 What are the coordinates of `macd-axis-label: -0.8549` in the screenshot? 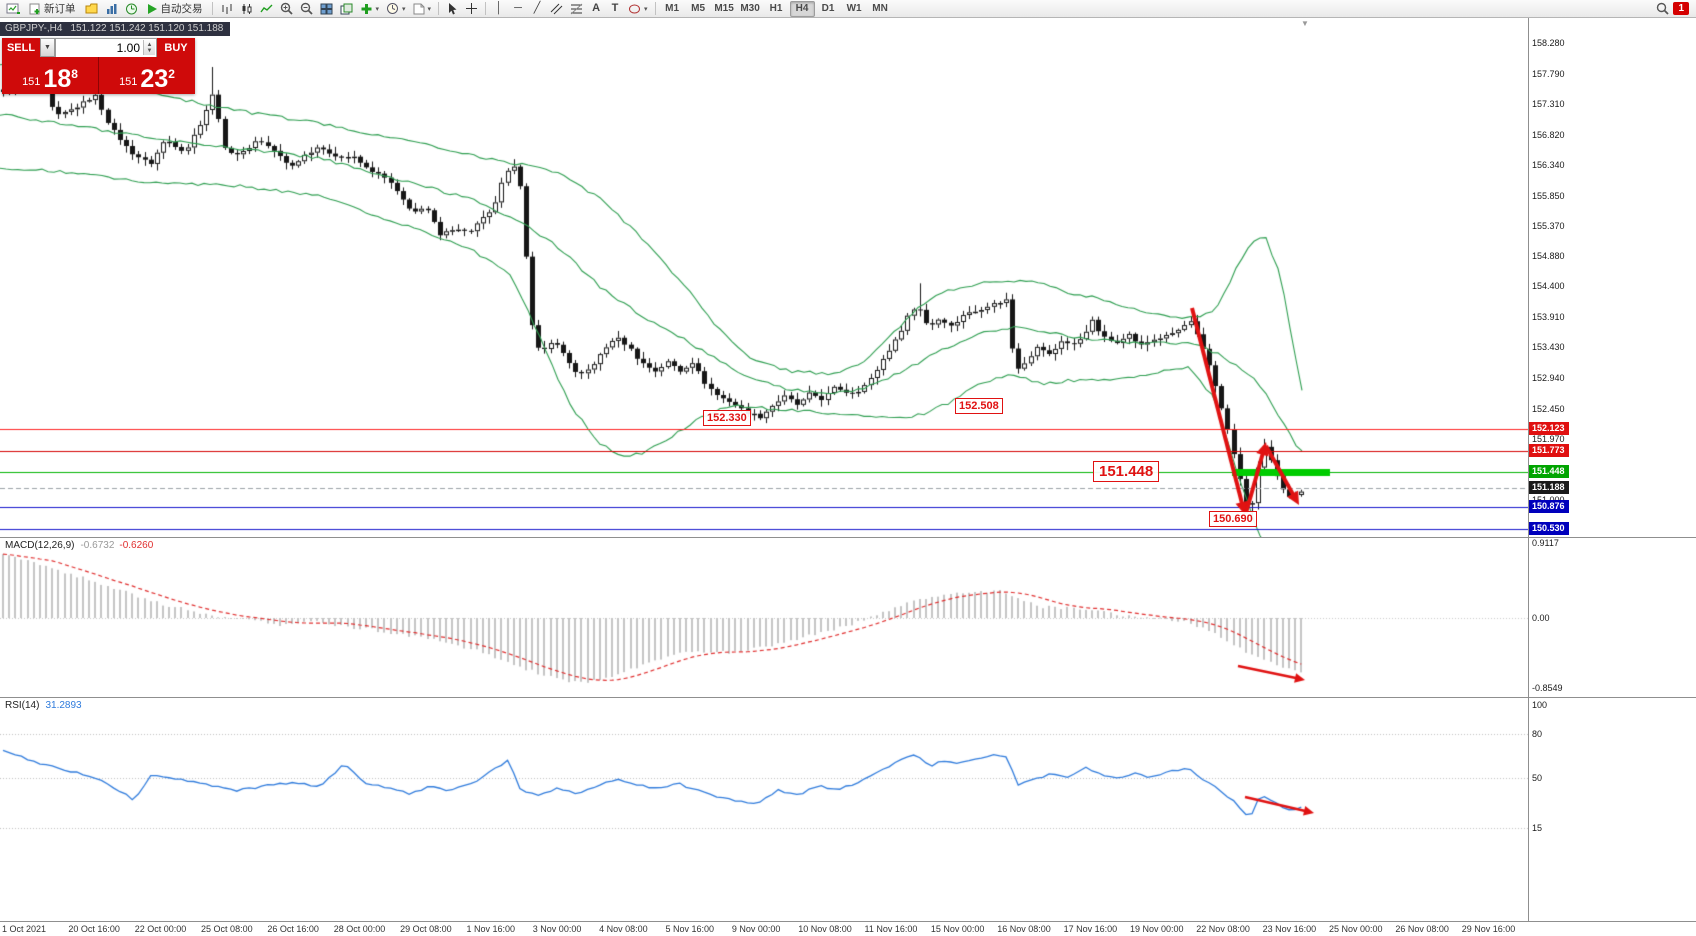 It's located at (1547, 688).